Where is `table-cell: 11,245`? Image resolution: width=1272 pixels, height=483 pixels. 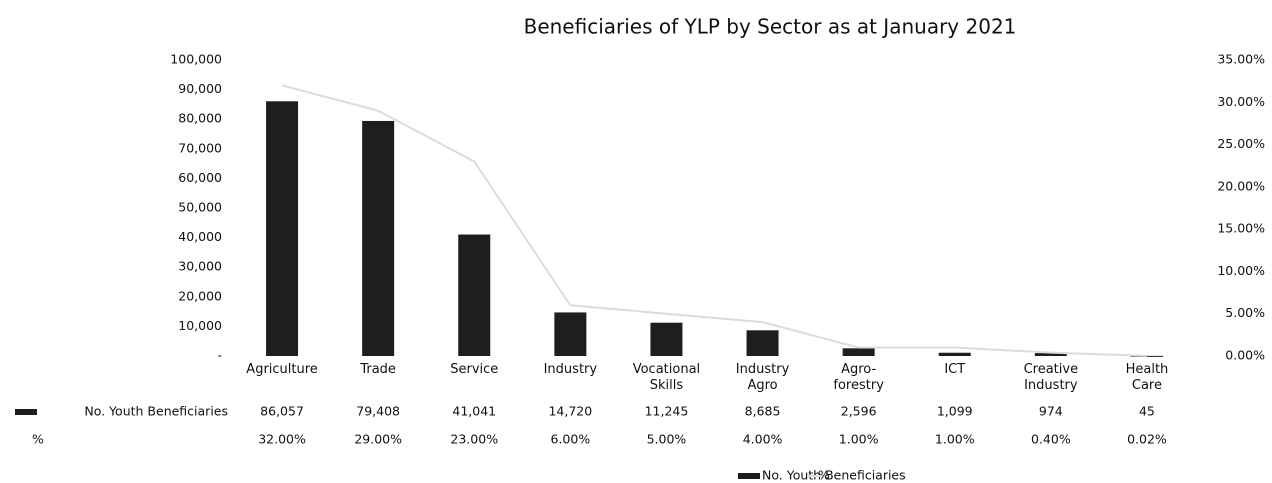 table-cell: 11,245 is located at coordinates (667, 411).